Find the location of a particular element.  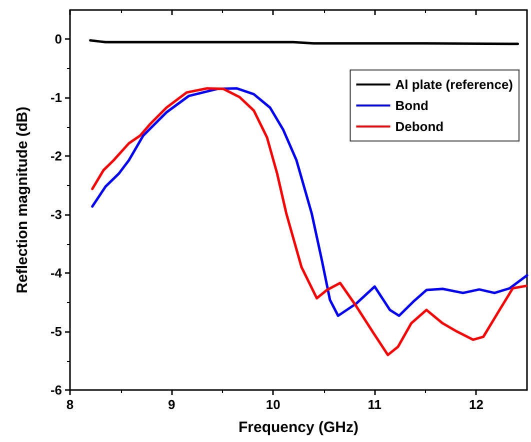

x-tick-label: 10 is located at coordinates (273, 404).